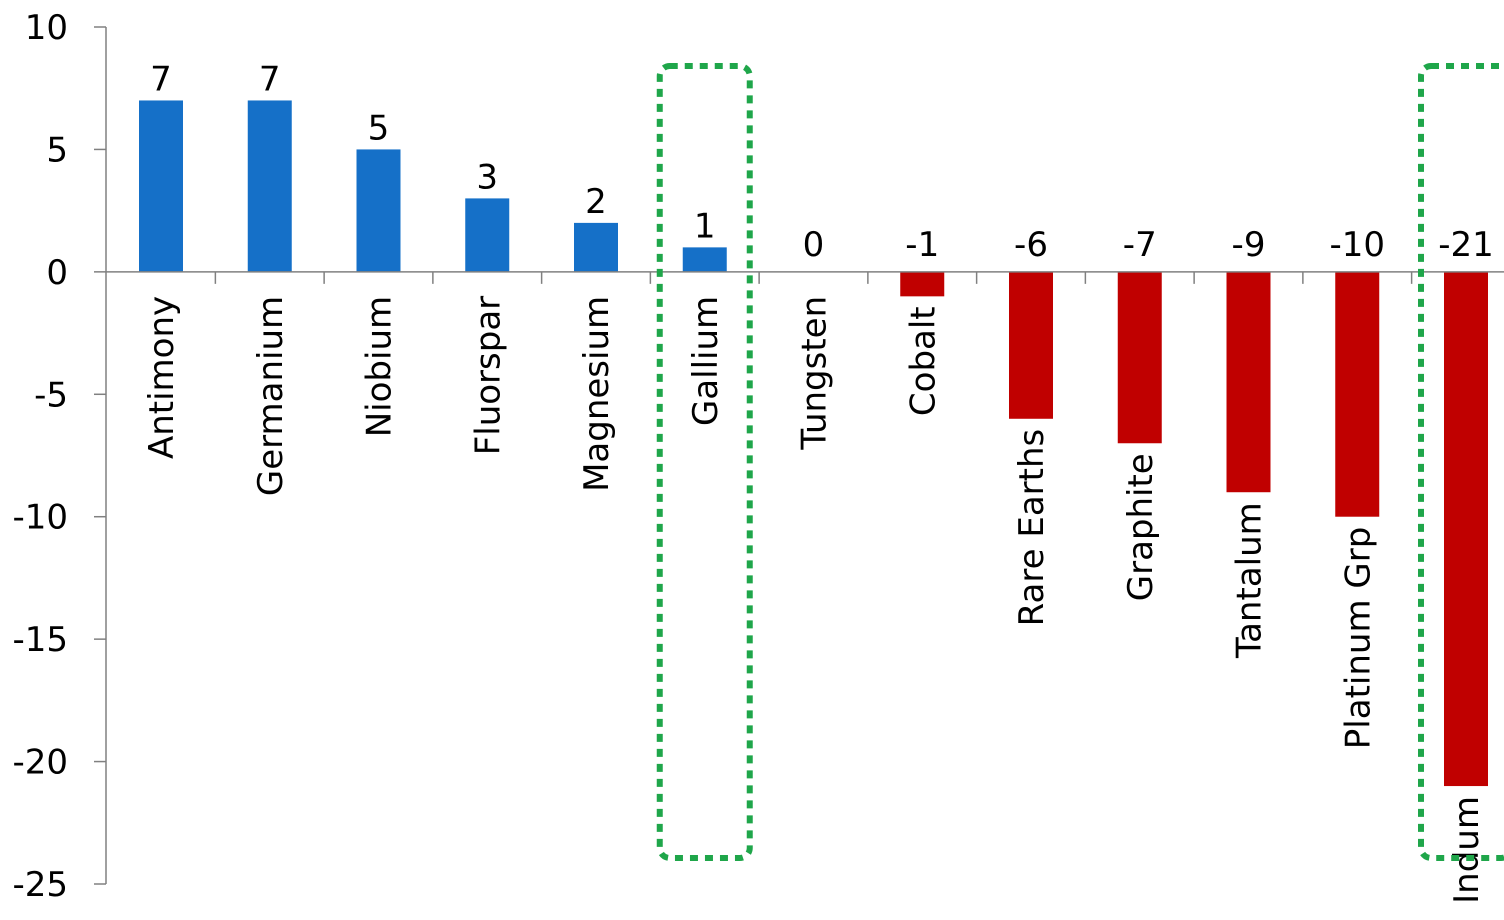 Image resolution: width=1504 pixels, height=920 pixels. Describe the element at coordinates (597, 394) in the screenshot. I see `category-label: Magnesium` at that location.